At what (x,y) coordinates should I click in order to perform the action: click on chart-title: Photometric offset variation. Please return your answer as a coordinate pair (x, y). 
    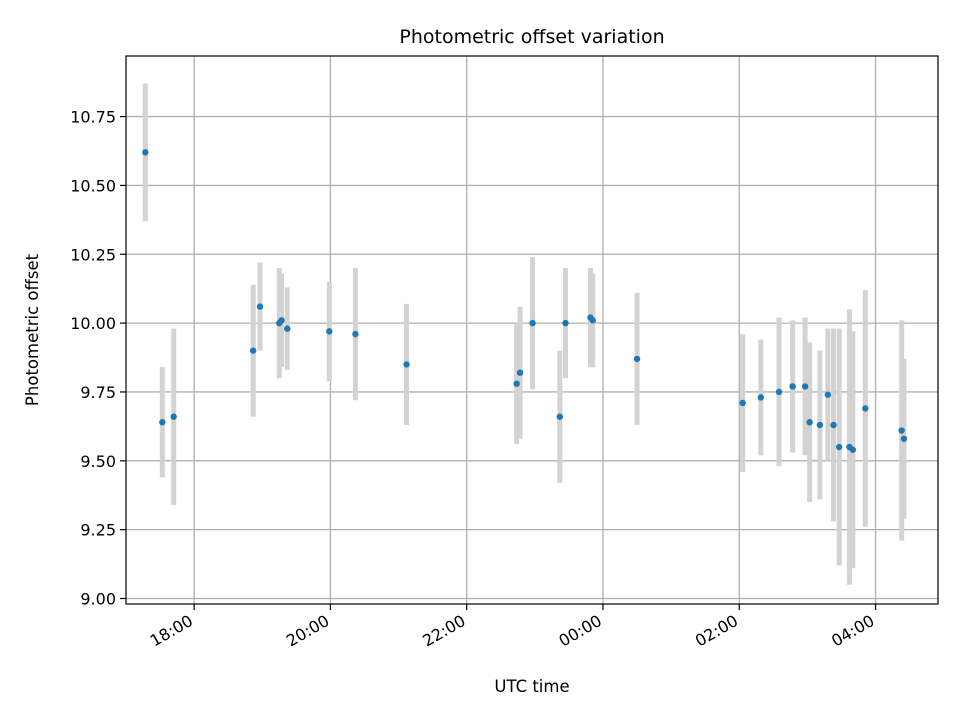
    Looking at the image, I should click on (531, 37).